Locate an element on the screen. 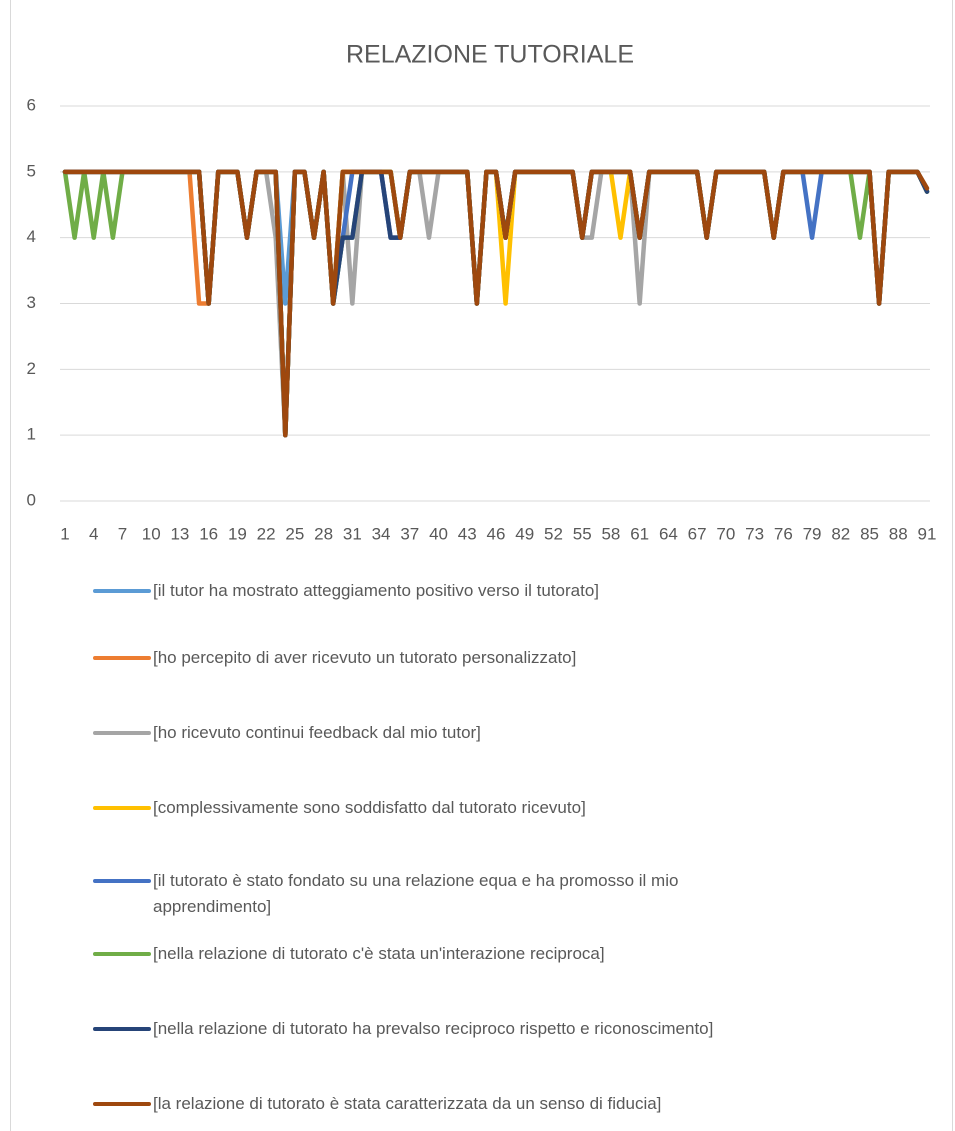 This screenshot has height=1131, width=955. x-tick-label: 13 is located at coordinates (179, 533).